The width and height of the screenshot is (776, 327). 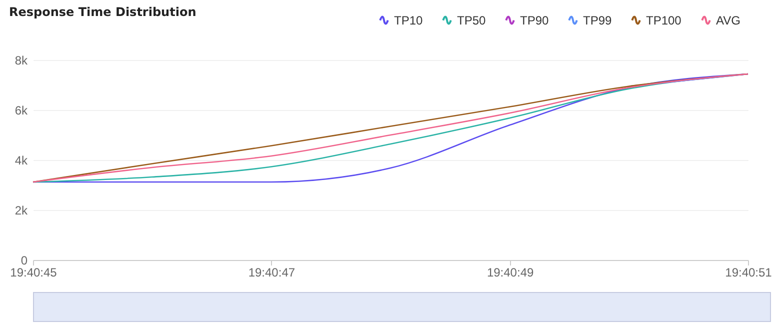 I want to click on y-tick-label: 6k, so click(x=21, y=111).